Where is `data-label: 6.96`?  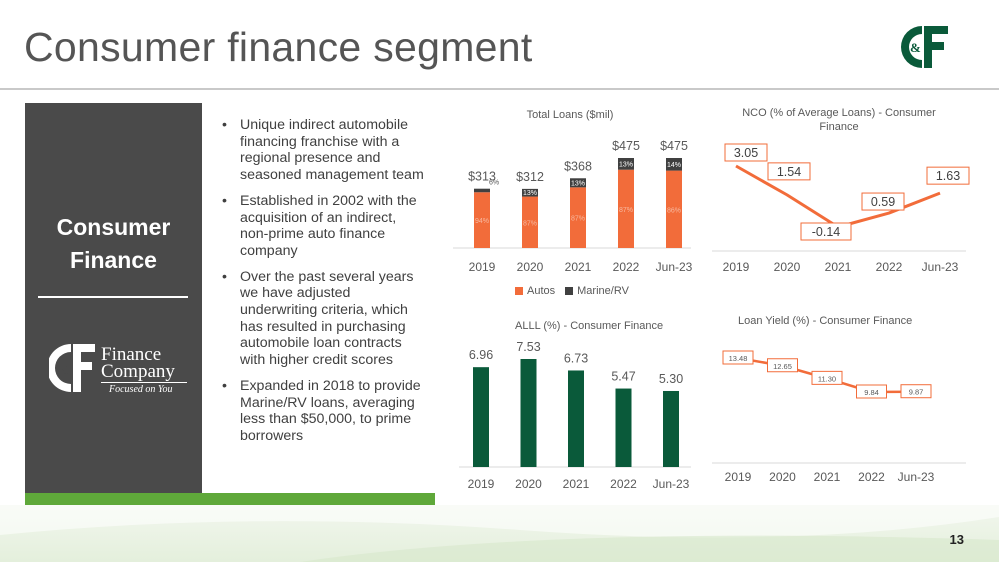 data-label: 6.96 is located at coordinates (481, 355).